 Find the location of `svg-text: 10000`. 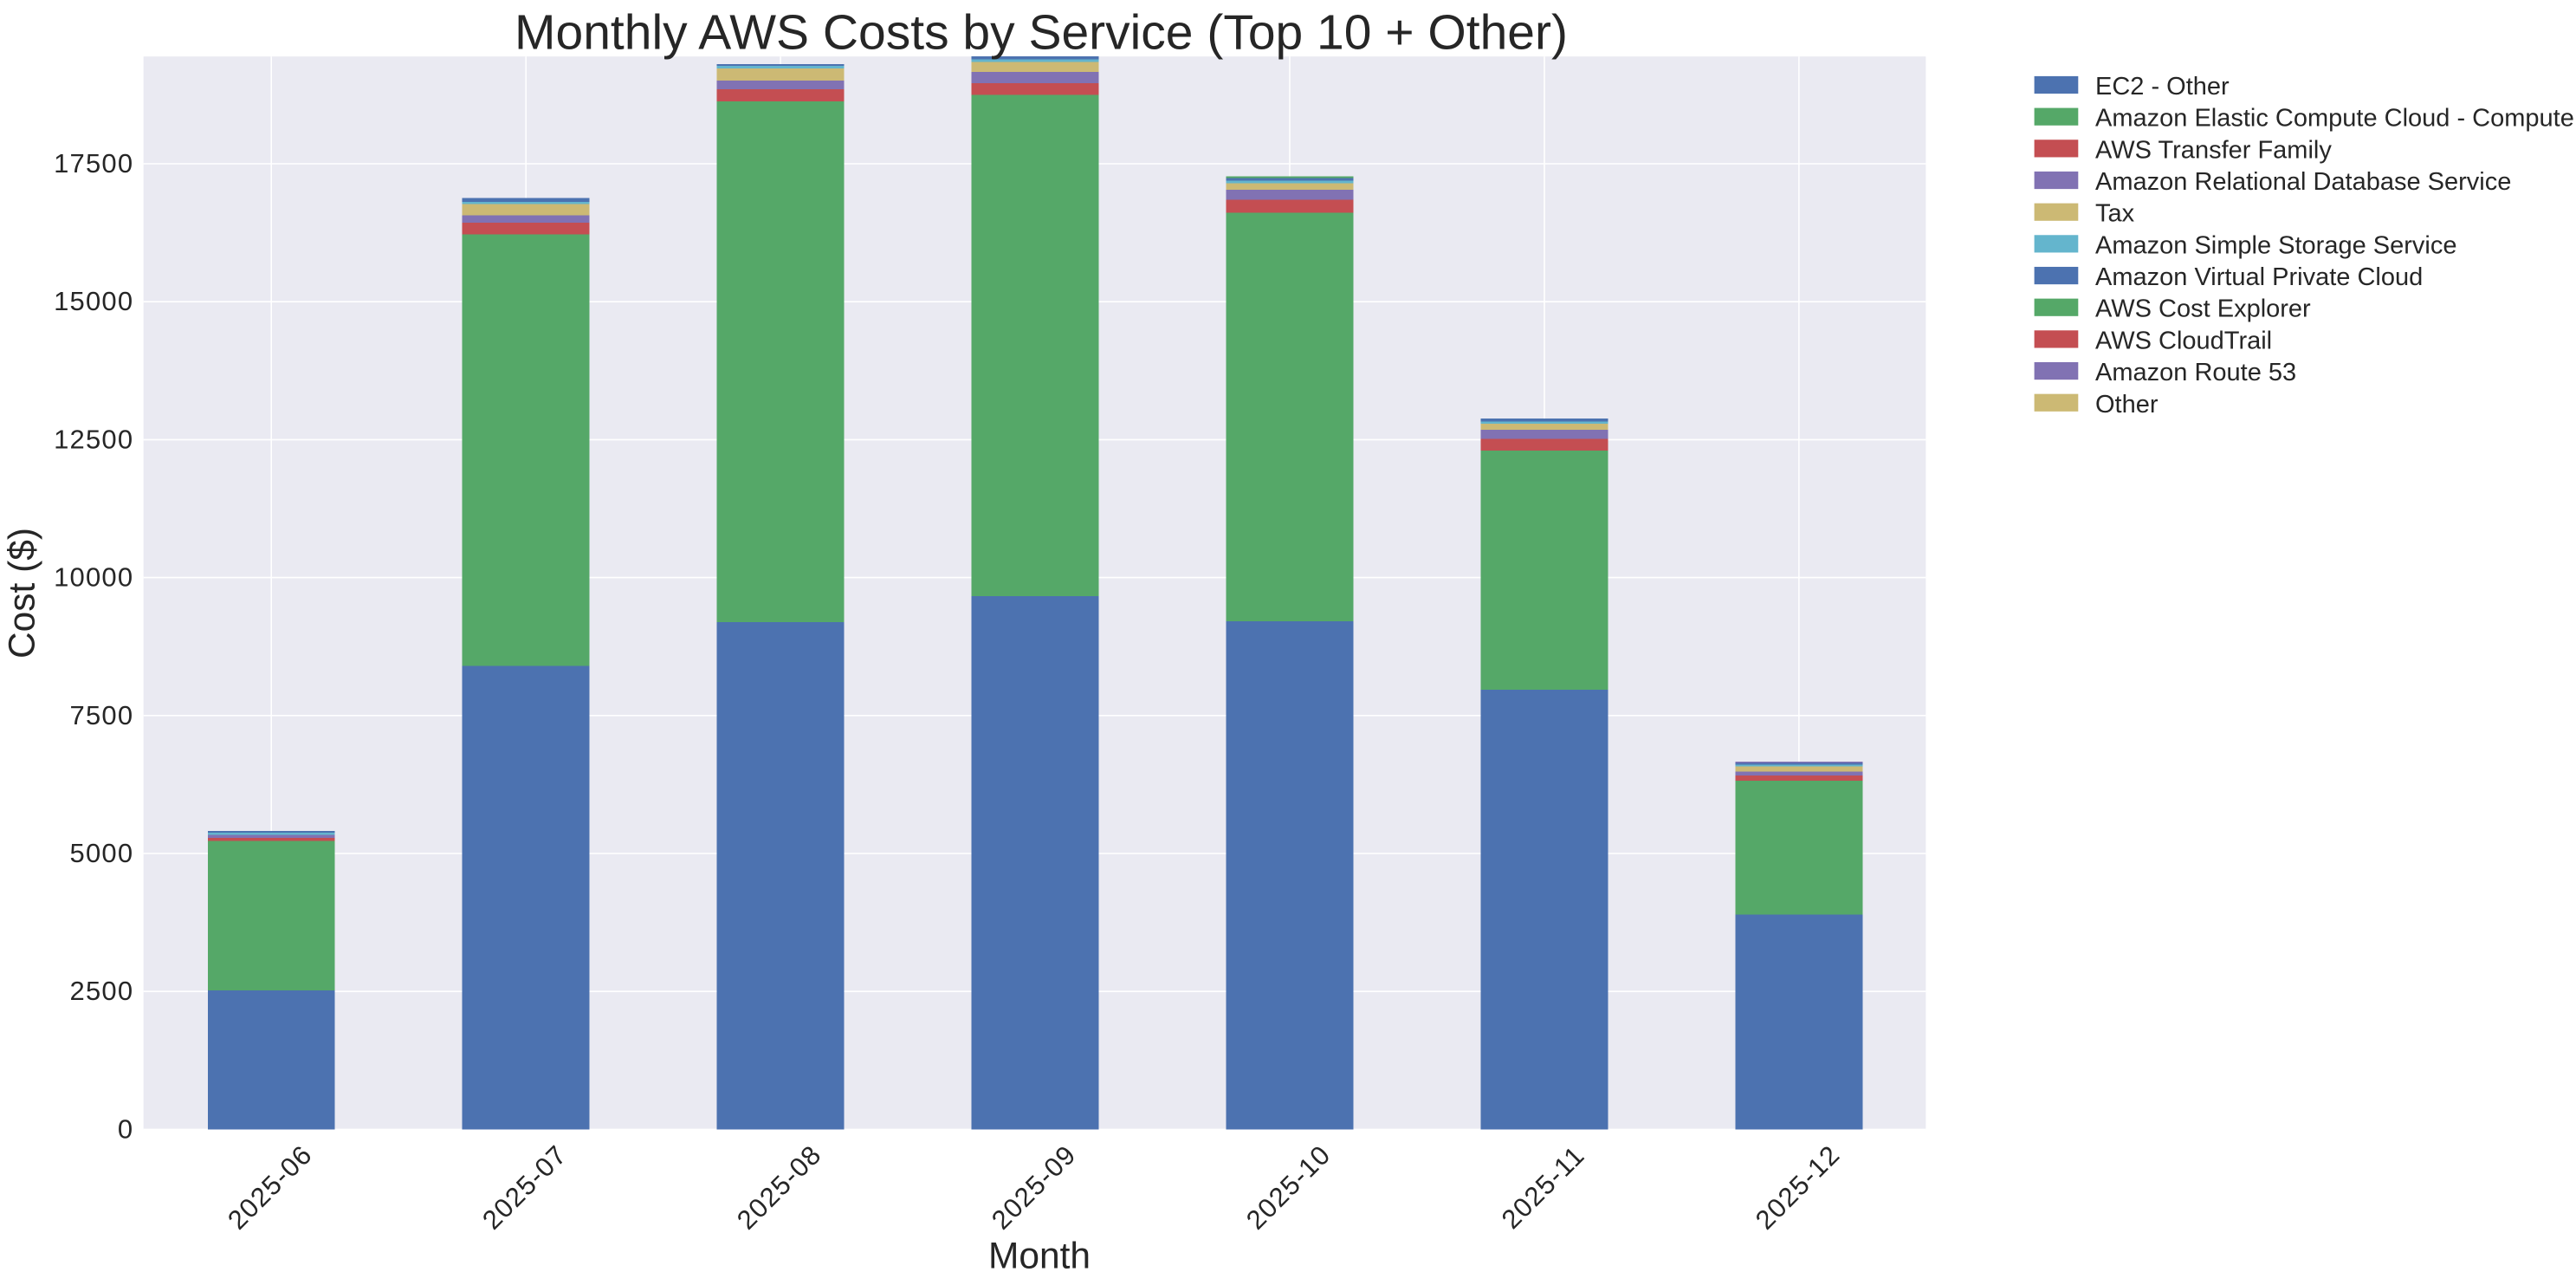

svg-text: 10000 is located at coordinates (93, 577).